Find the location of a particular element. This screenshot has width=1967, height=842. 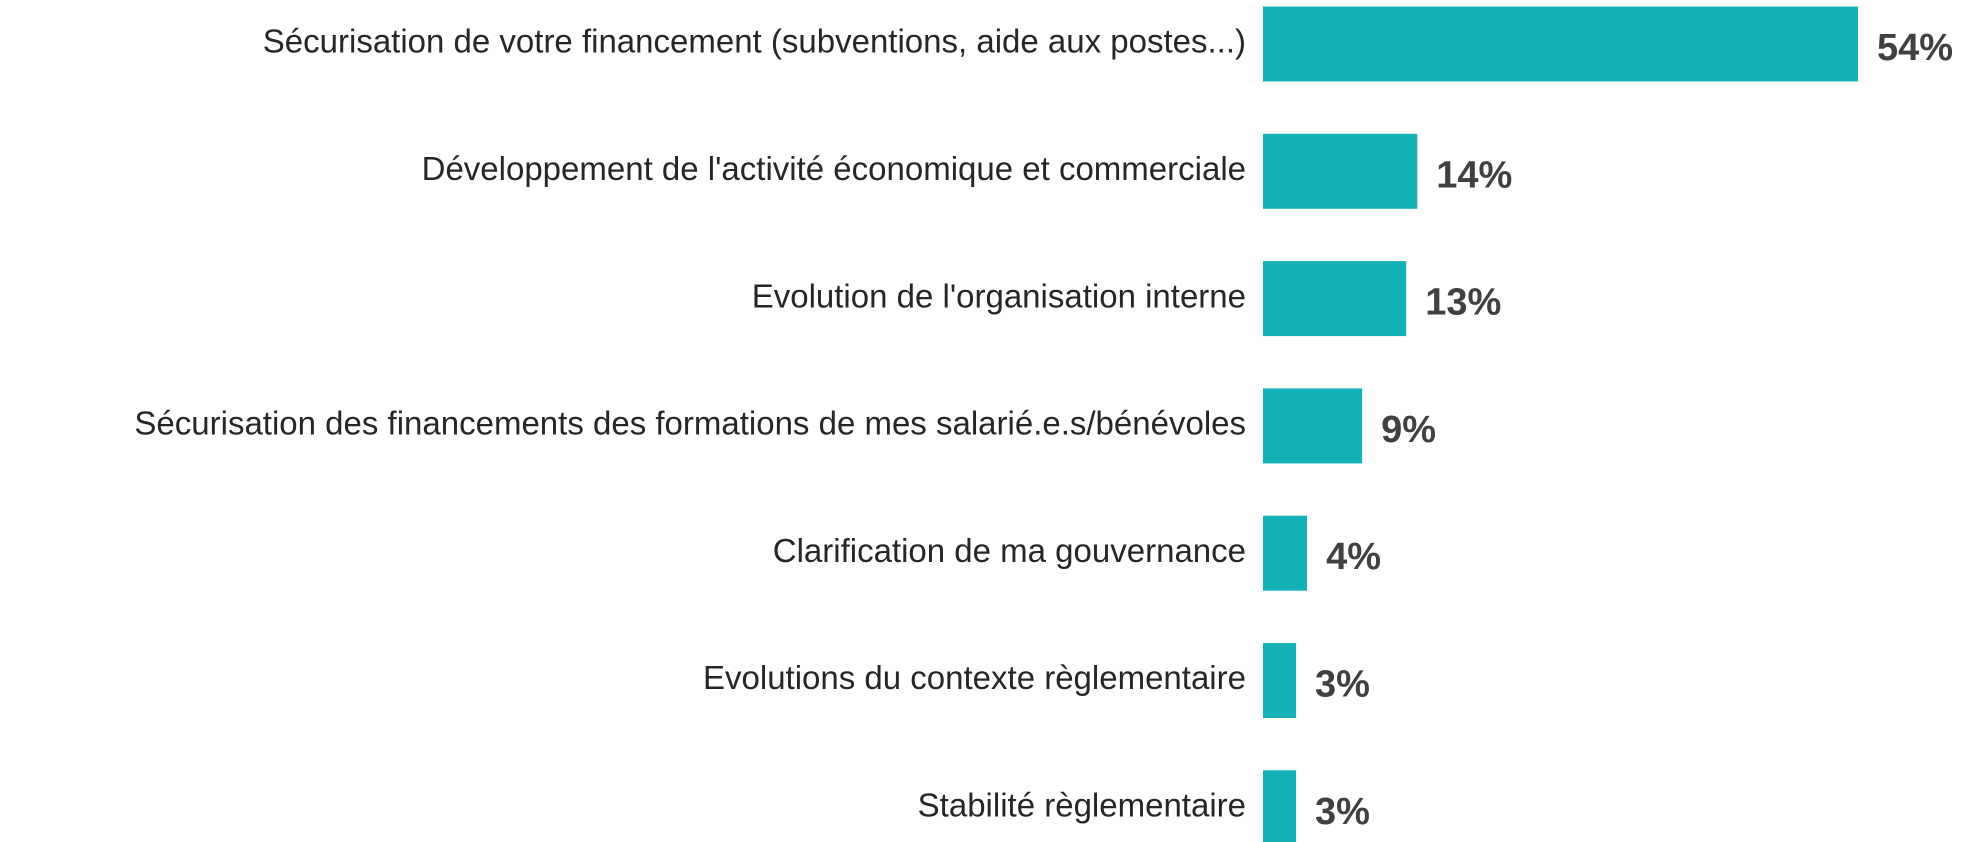

value-label: 13% is located at coordinates (1463, 303).